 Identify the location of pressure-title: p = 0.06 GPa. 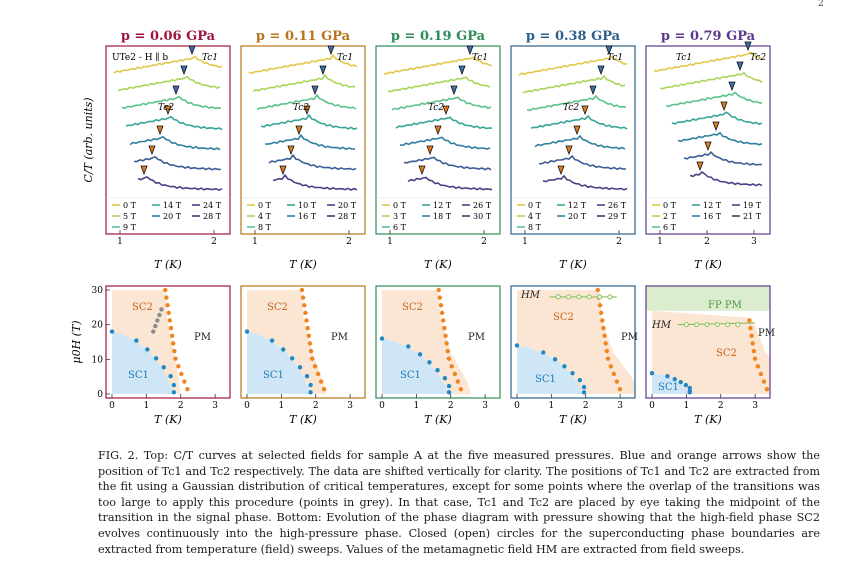
(168, 36).